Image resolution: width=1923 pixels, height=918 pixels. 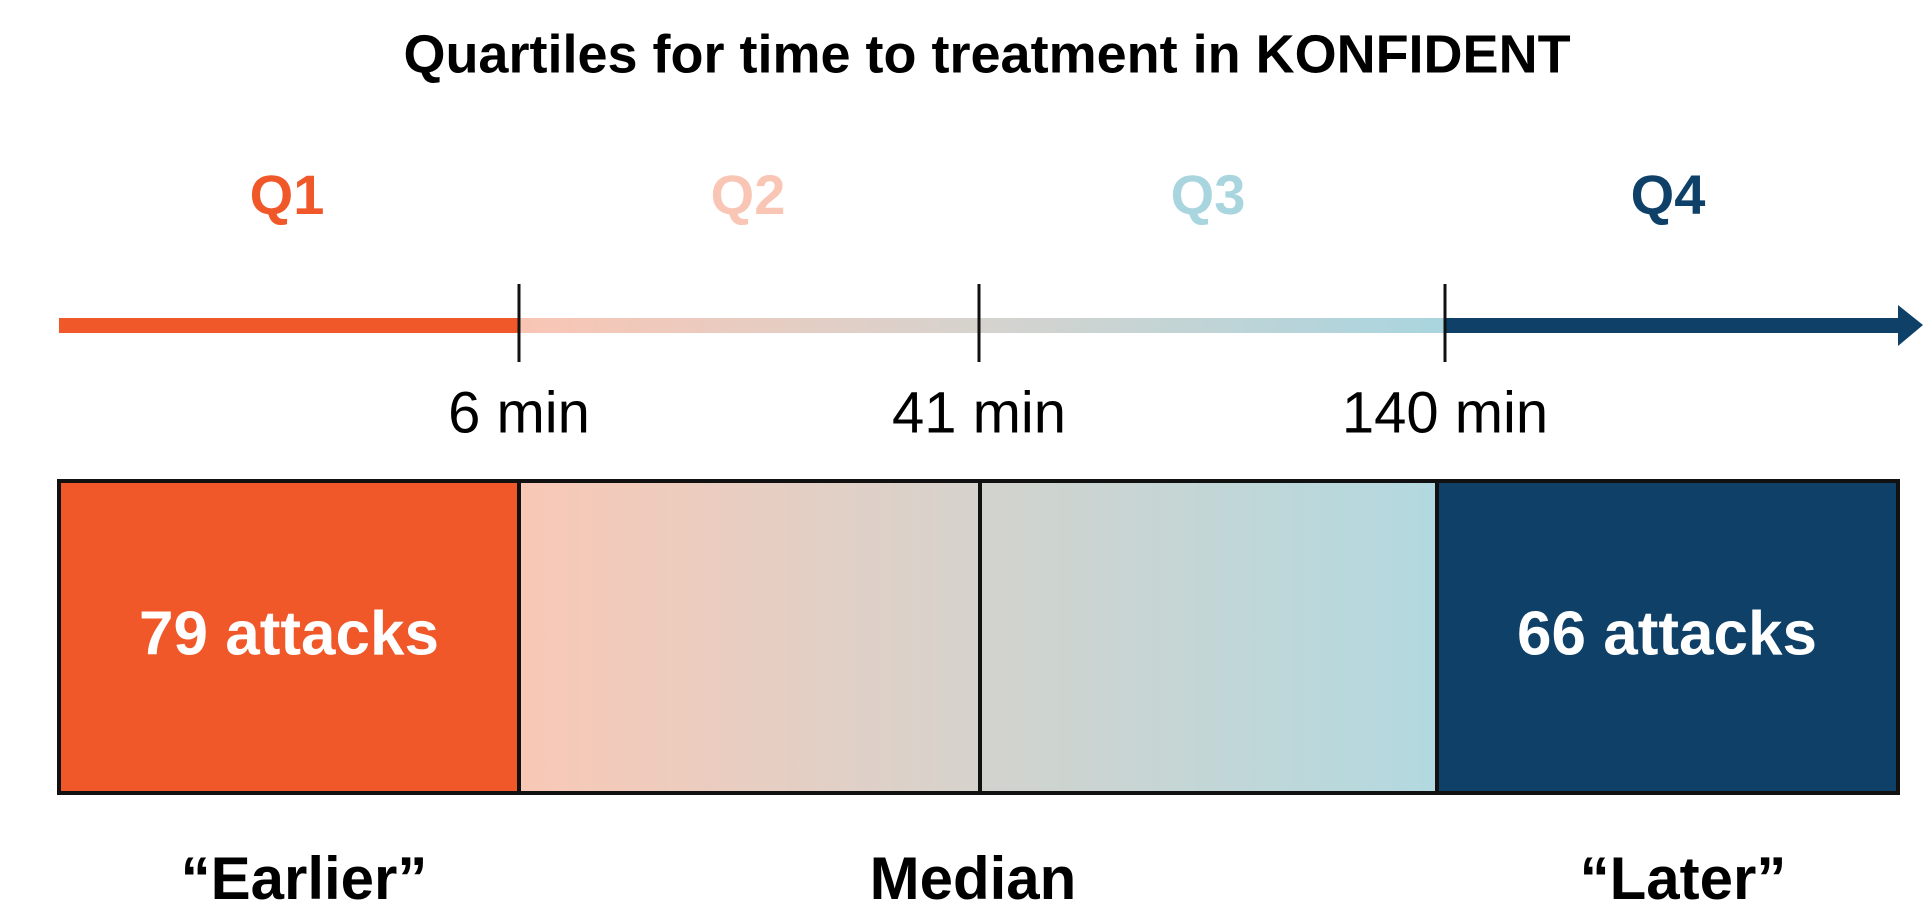 I want to click on box-q2, so click(x=749, y=637).